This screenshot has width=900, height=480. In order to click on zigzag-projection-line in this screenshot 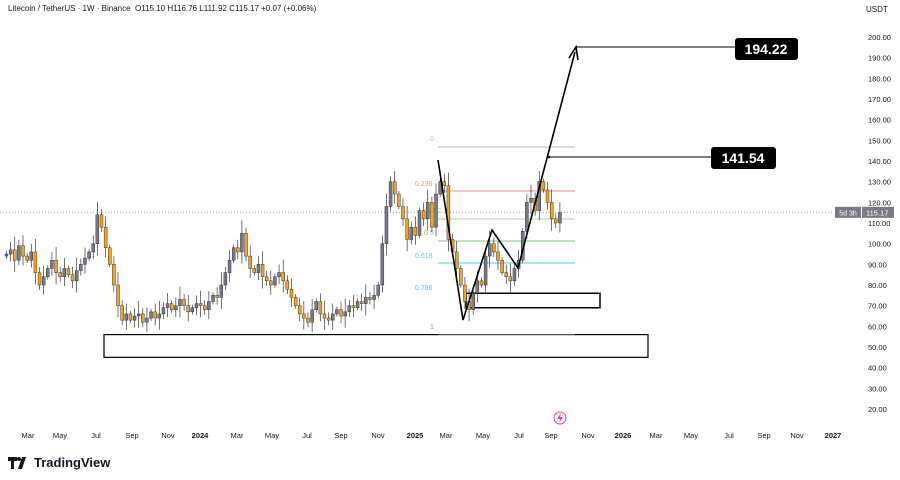, I will do `click(506, 186)`.